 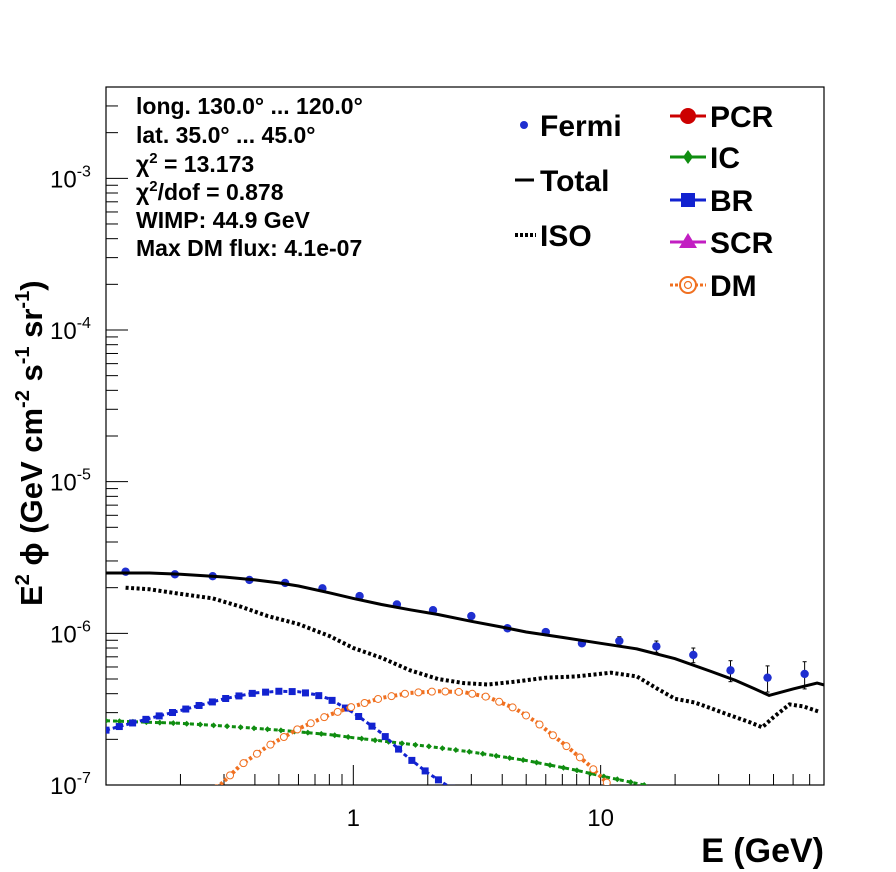 What do you see at coordinates (566, 236) in the screenshot?
I see `legend-label-iso: ISO` at bounding box center [566, 236].